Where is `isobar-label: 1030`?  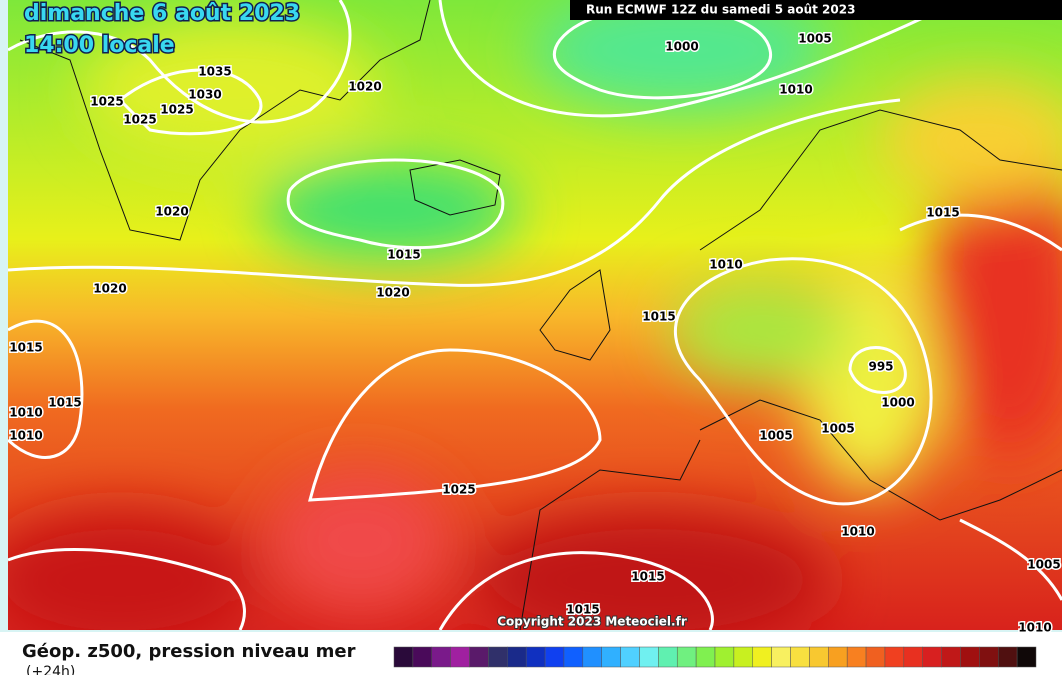
isobar-label: 1030 is located at coordinates (204, 95).